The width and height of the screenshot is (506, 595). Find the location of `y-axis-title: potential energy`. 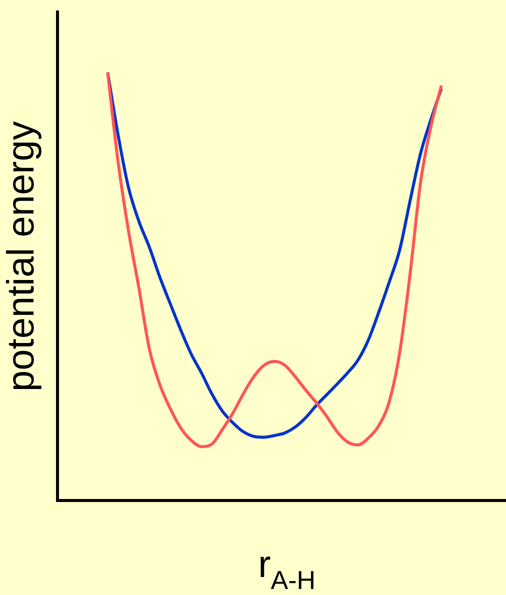

y-axis-title: potential energy is located at coordinates (21, 256).